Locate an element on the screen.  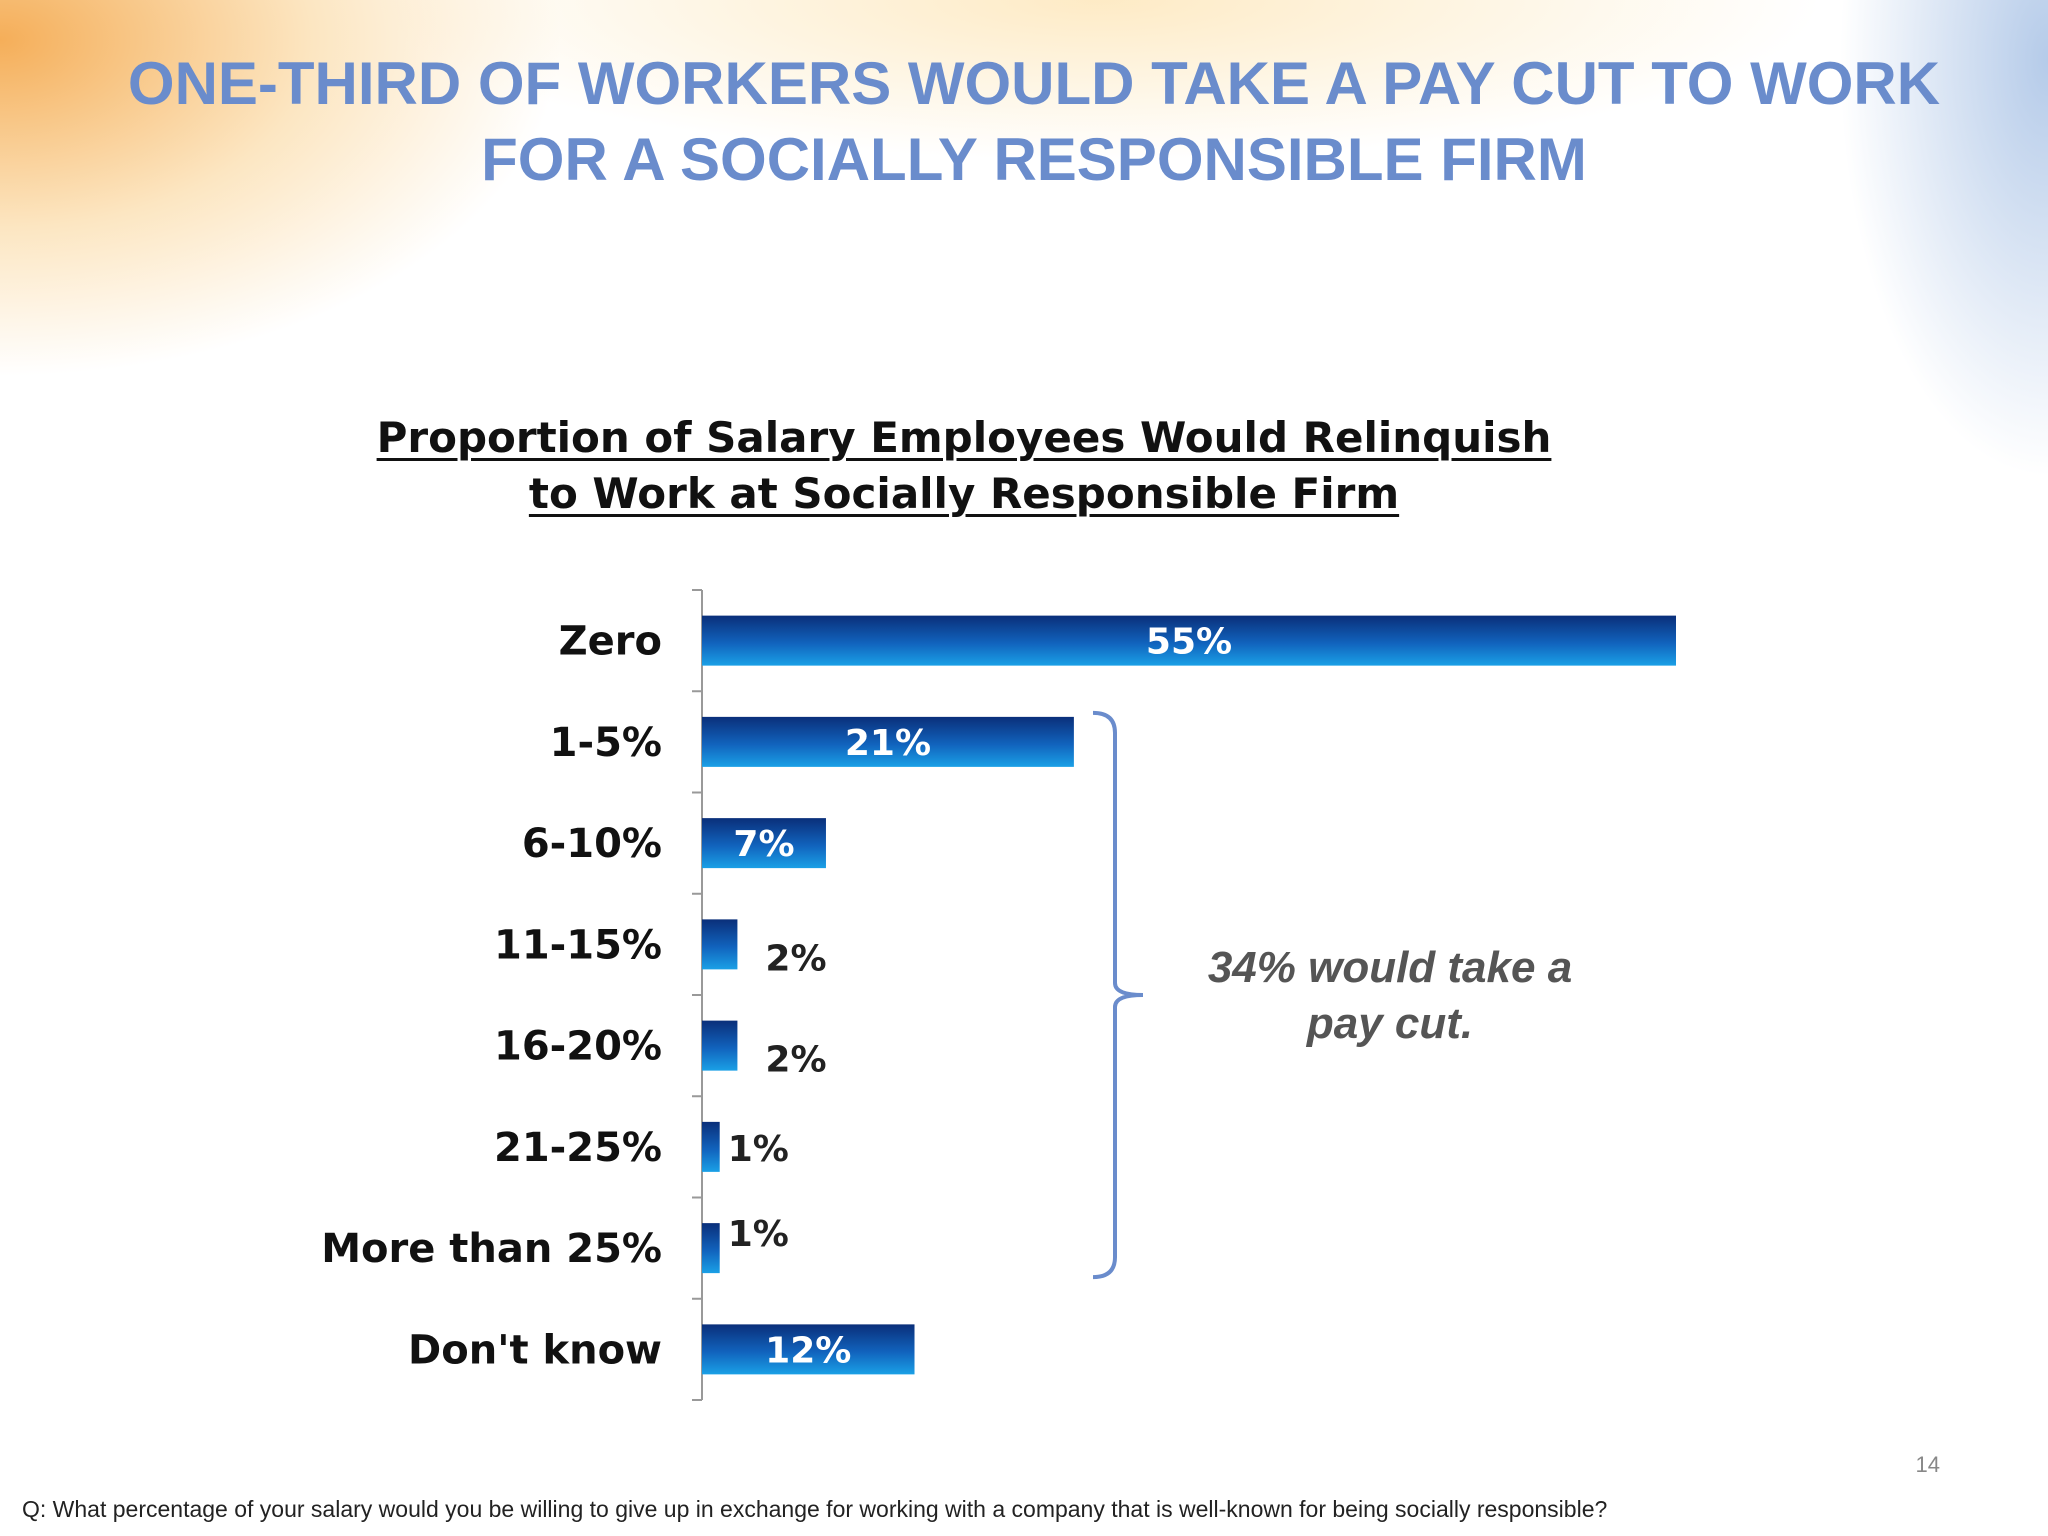
bar-value-label: 21% is located at coordinates (888, 743).